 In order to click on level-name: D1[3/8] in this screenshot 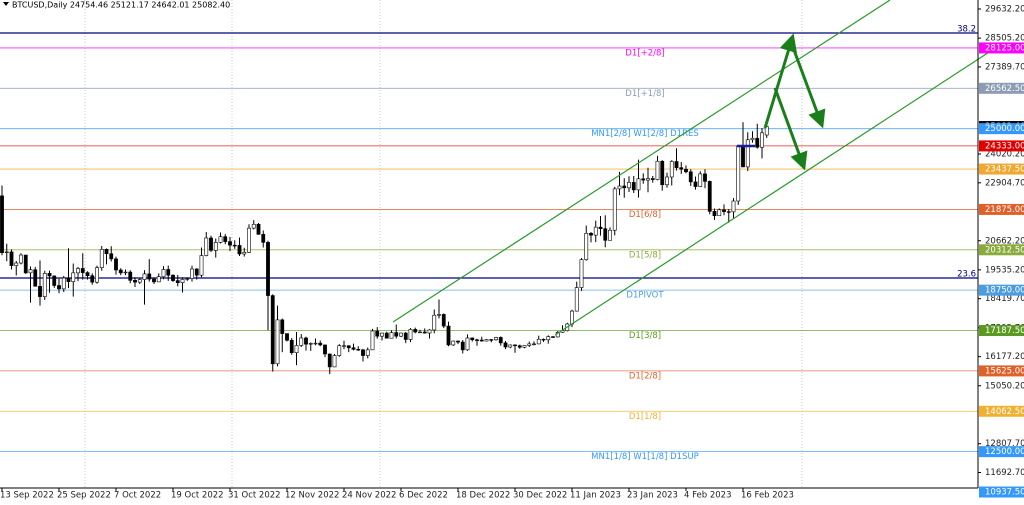, I will do `click(645, 336)`.